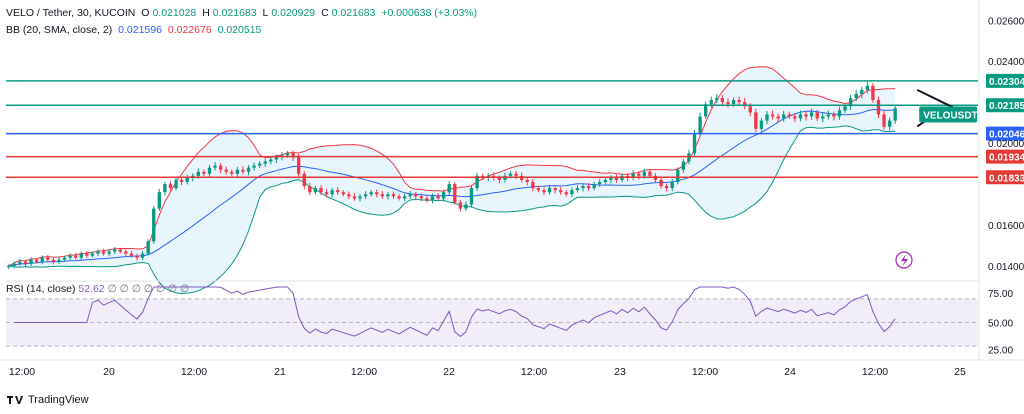 This screenshot has width=1024, height=414. I want to click on time-tick-label: 20, so click(109, 372).